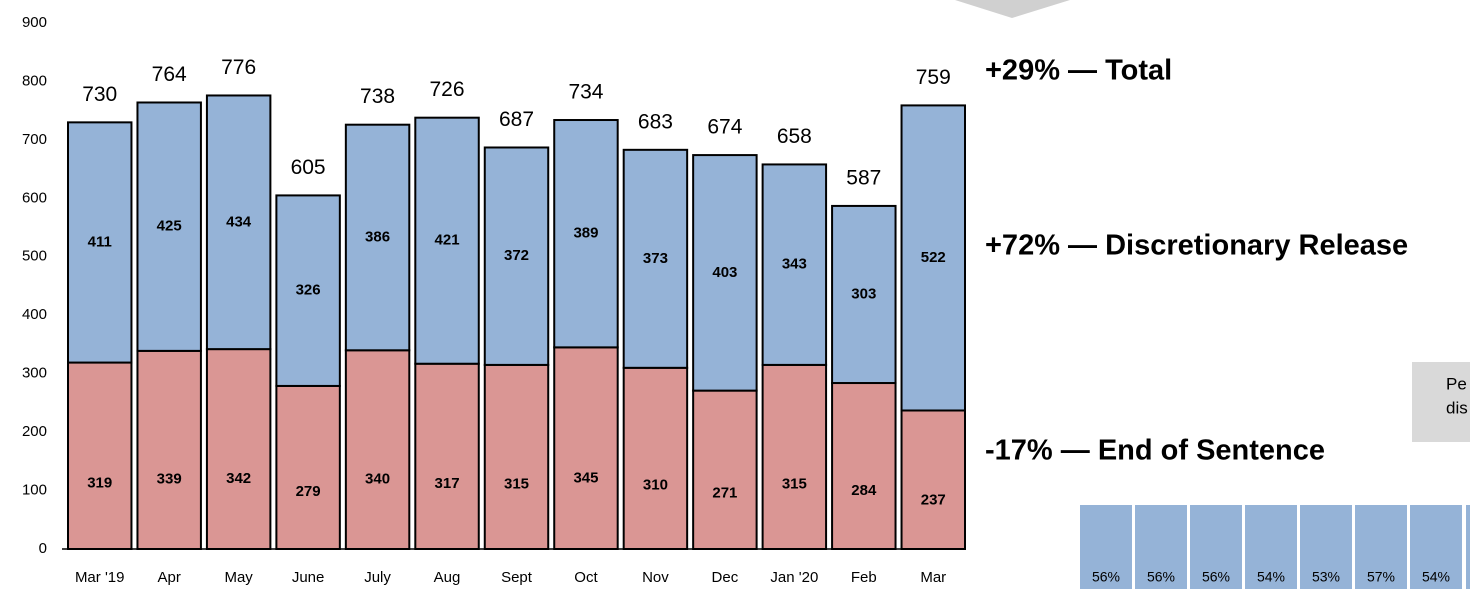  I want to click on y-tick-label: 800, so click(34, 80).